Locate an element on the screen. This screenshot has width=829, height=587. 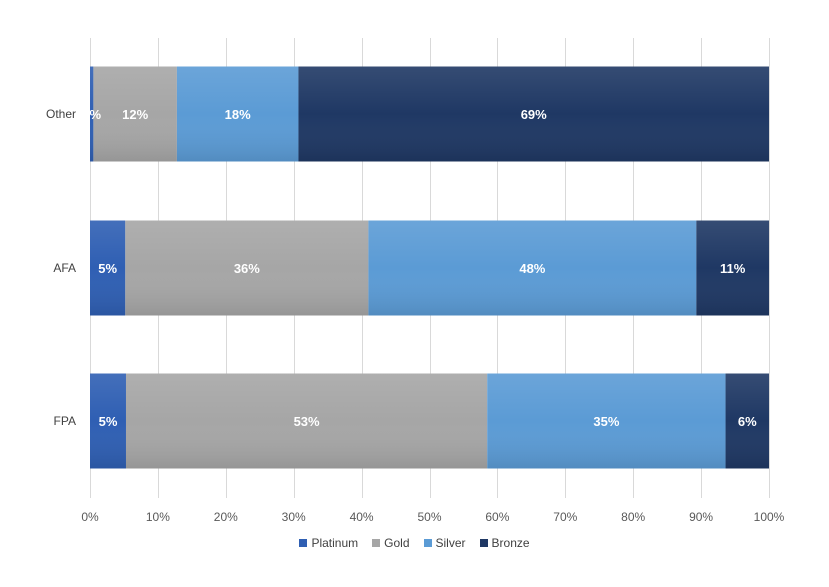
legend-item-bronze: Bronze is located at coordinates (504, 543).